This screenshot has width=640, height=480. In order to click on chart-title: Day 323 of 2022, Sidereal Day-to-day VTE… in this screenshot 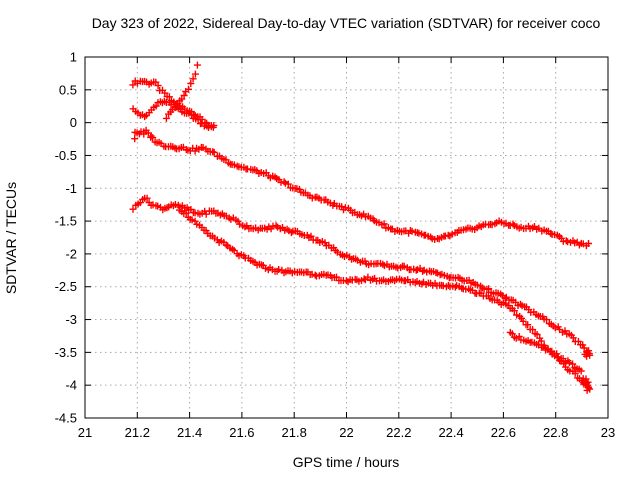, I will do `click(346, 23)`.